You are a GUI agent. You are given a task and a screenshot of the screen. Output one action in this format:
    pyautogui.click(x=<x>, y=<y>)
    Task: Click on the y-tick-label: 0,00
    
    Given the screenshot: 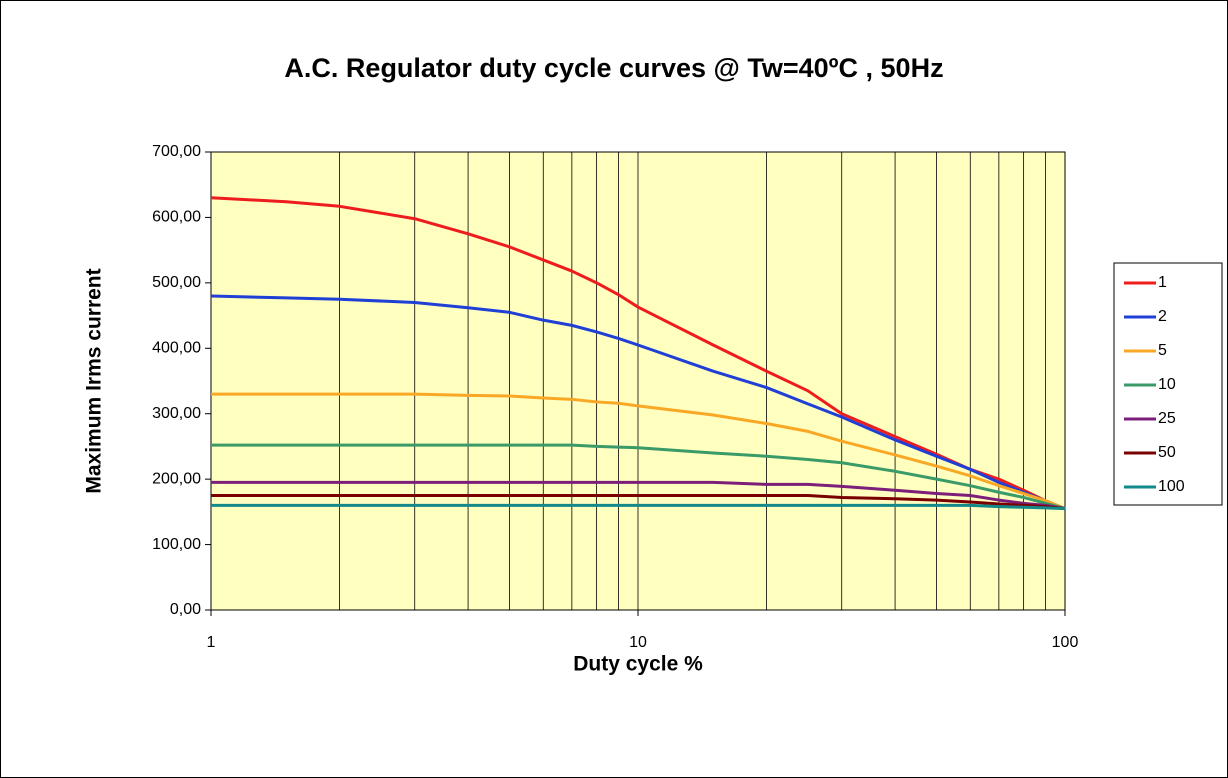 What is the action you would take?
    pyautogui.click(x=185, y=609)
    